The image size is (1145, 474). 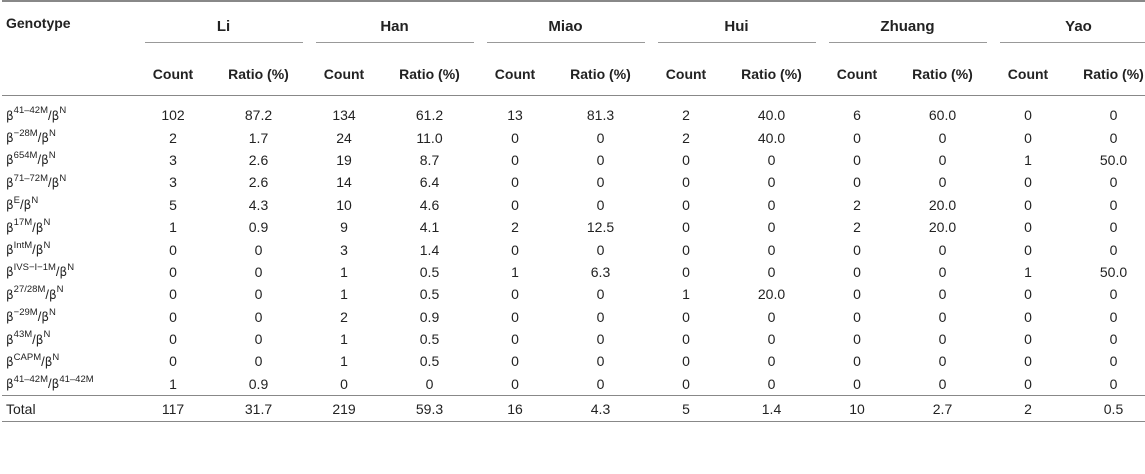 I want to click on count-cell: 13, so click(x=515, y=115).